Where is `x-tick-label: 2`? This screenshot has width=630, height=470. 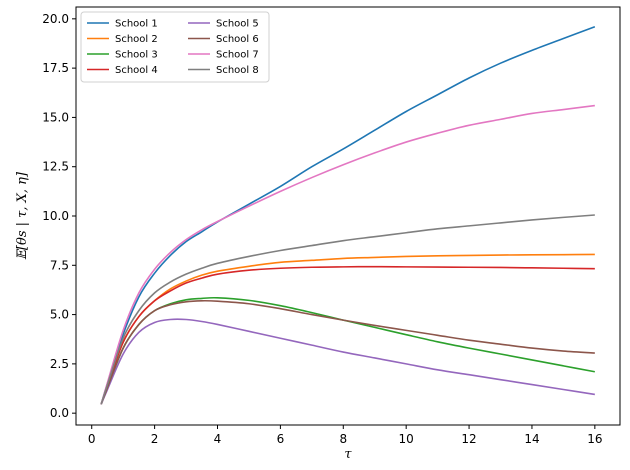
x-tick-label: 2 is located at coordinates (155, 439).